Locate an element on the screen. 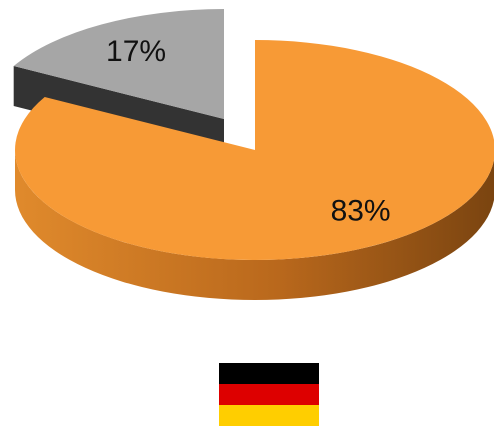 The width and height of the screenshot is (494, 429). flag-stripe-red is located at coordinates (269, 394).